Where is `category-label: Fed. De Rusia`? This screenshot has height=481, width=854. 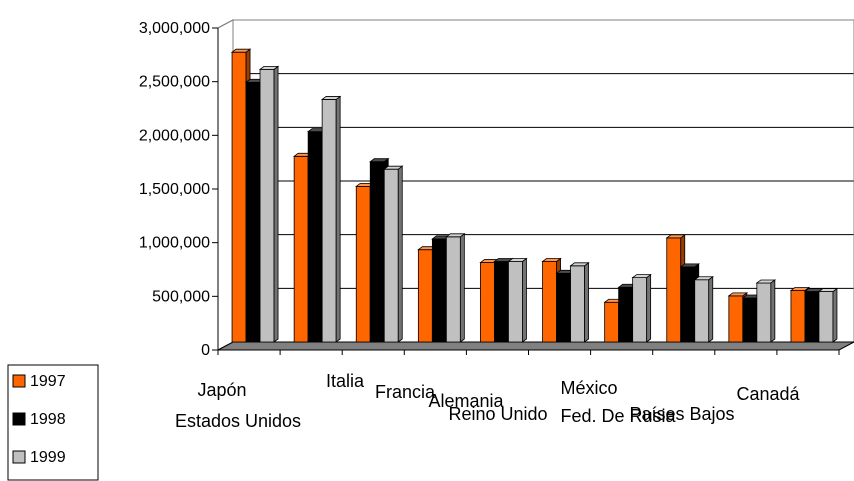
category-label: Fed. De Rusia is located at coordinates (618, 416).